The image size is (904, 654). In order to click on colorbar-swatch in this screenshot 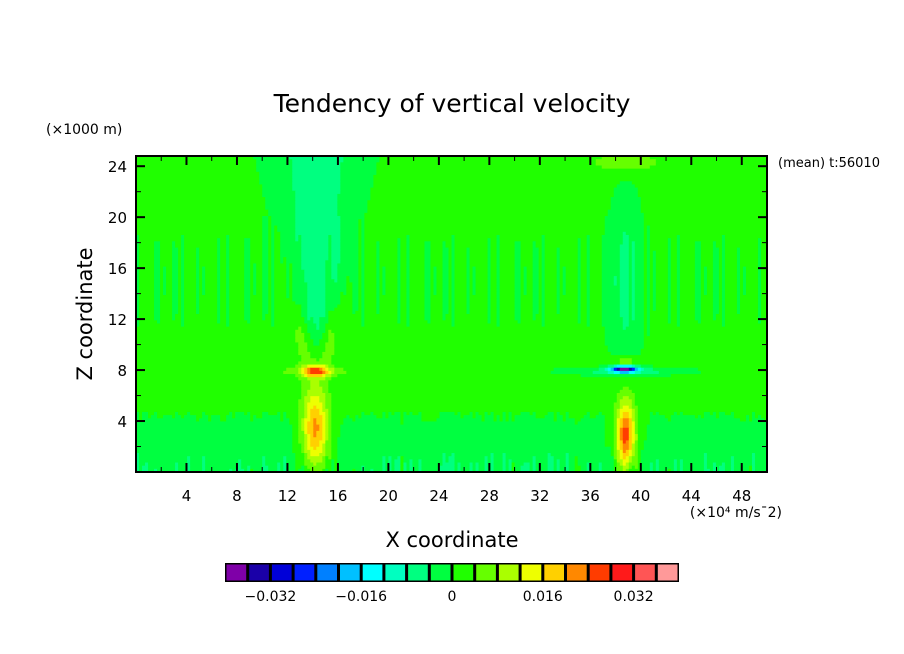, I will do `click(418, 572)`.